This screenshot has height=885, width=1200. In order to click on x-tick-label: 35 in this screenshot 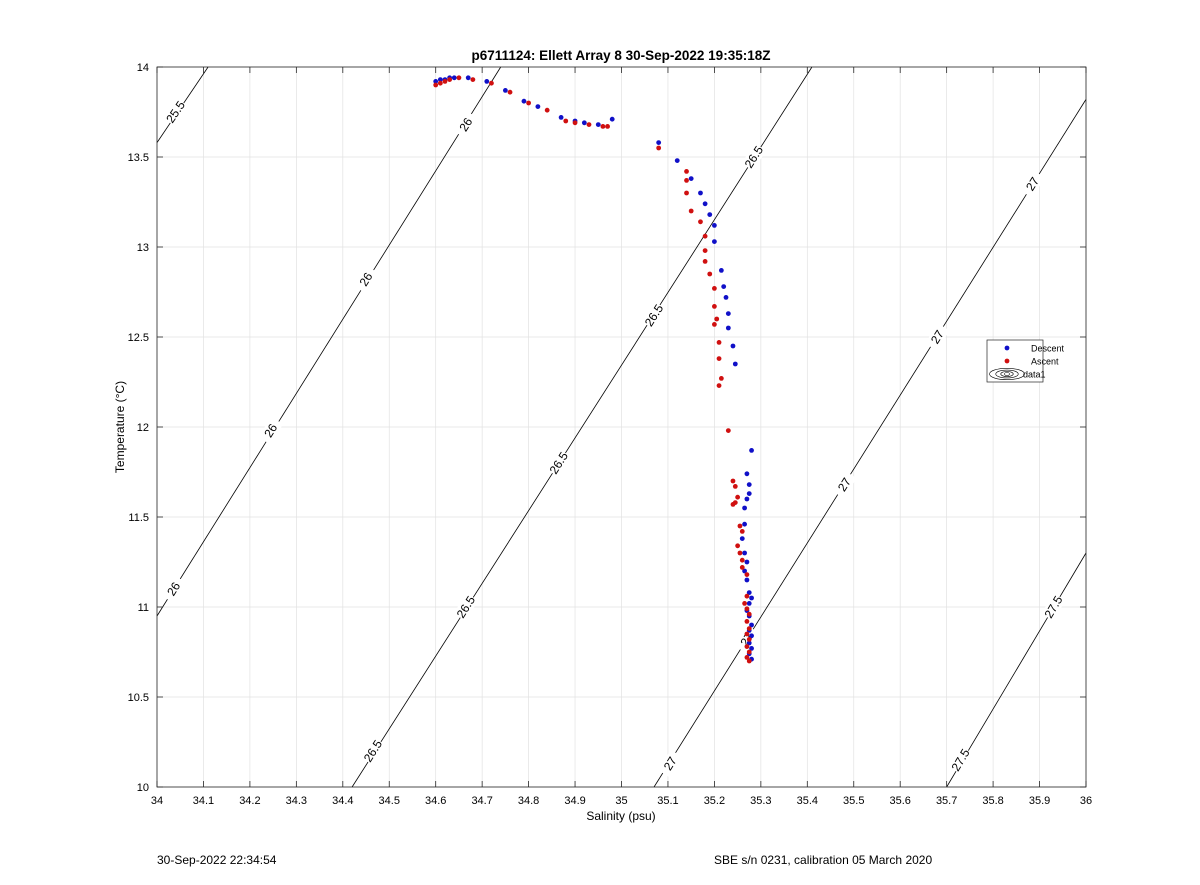, I will do `click(621, 801)`.